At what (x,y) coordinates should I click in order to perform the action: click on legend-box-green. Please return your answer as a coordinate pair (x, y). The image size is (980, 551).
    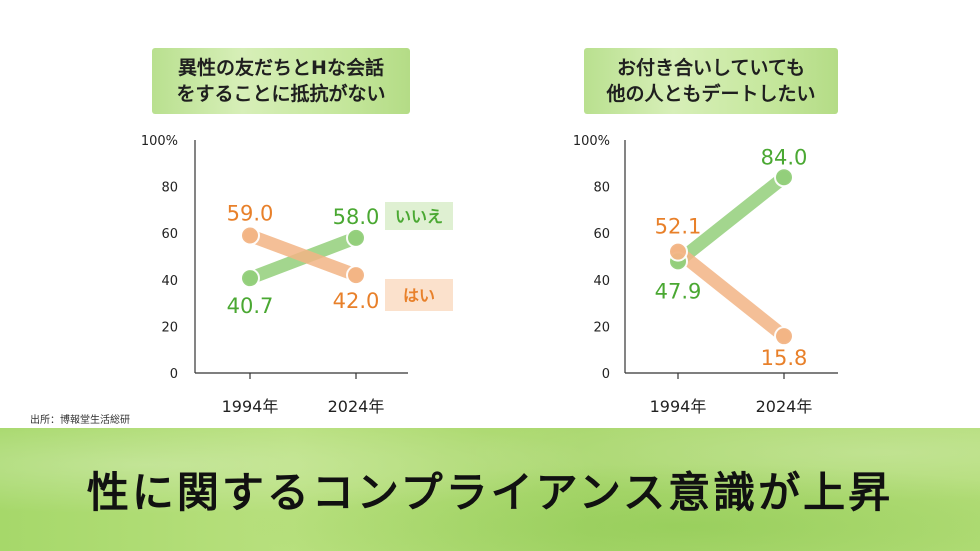
    Looking at the image, I should click on (419, 216).